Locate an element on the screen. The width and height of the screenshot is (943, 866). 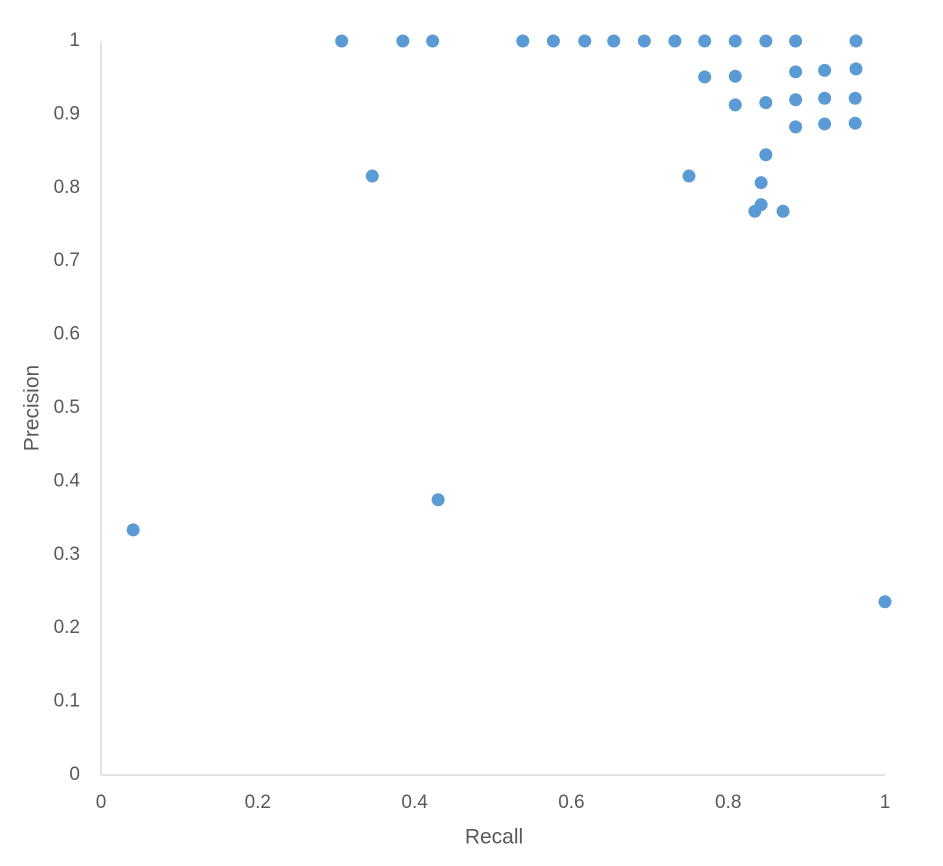
y-tick-label: 0.6 is located at coordinates (67, 334).